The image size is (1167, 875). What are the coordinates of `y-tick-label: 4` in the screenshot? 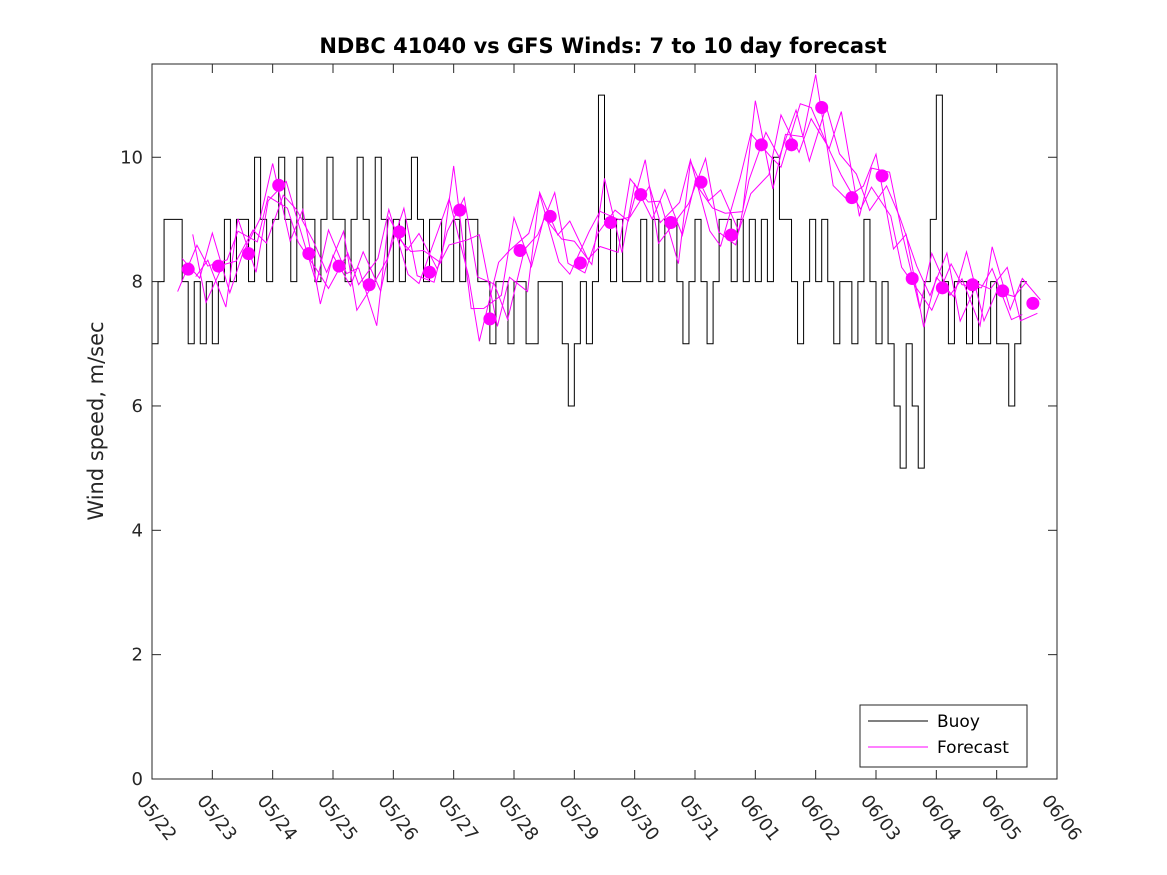 It's located at (137, 530).